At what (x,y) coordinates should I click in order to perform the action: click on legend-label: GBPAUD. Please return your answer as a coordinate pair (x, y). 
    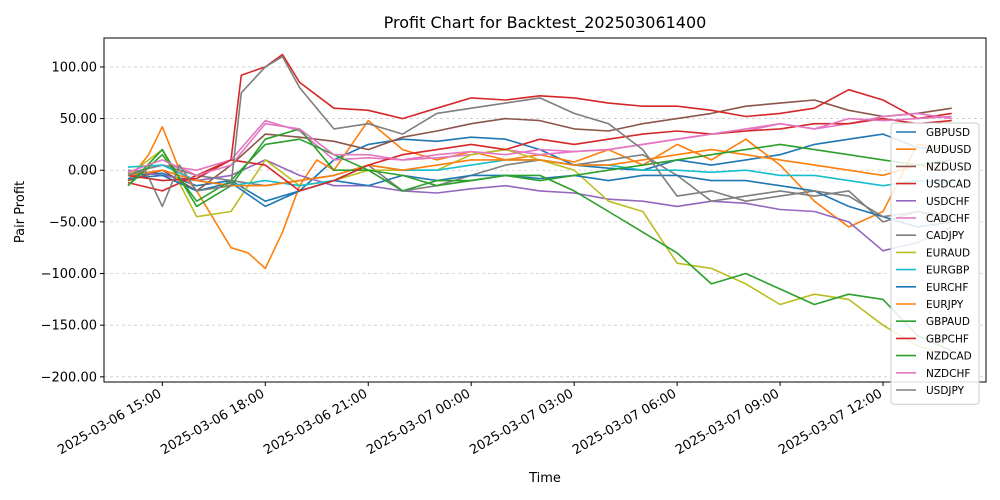
    Looking at the image, I should click on (948, 322).